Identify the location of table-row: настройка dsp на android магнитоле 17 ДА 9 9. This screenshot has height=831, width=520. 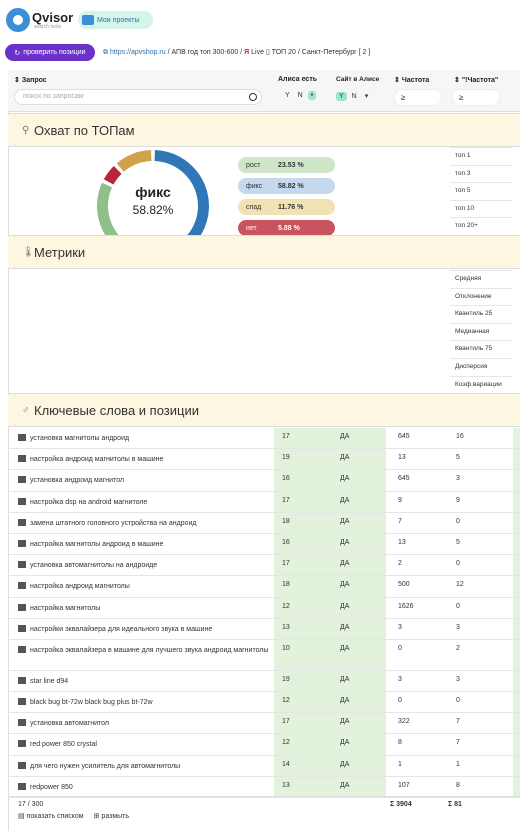
(264, 502).